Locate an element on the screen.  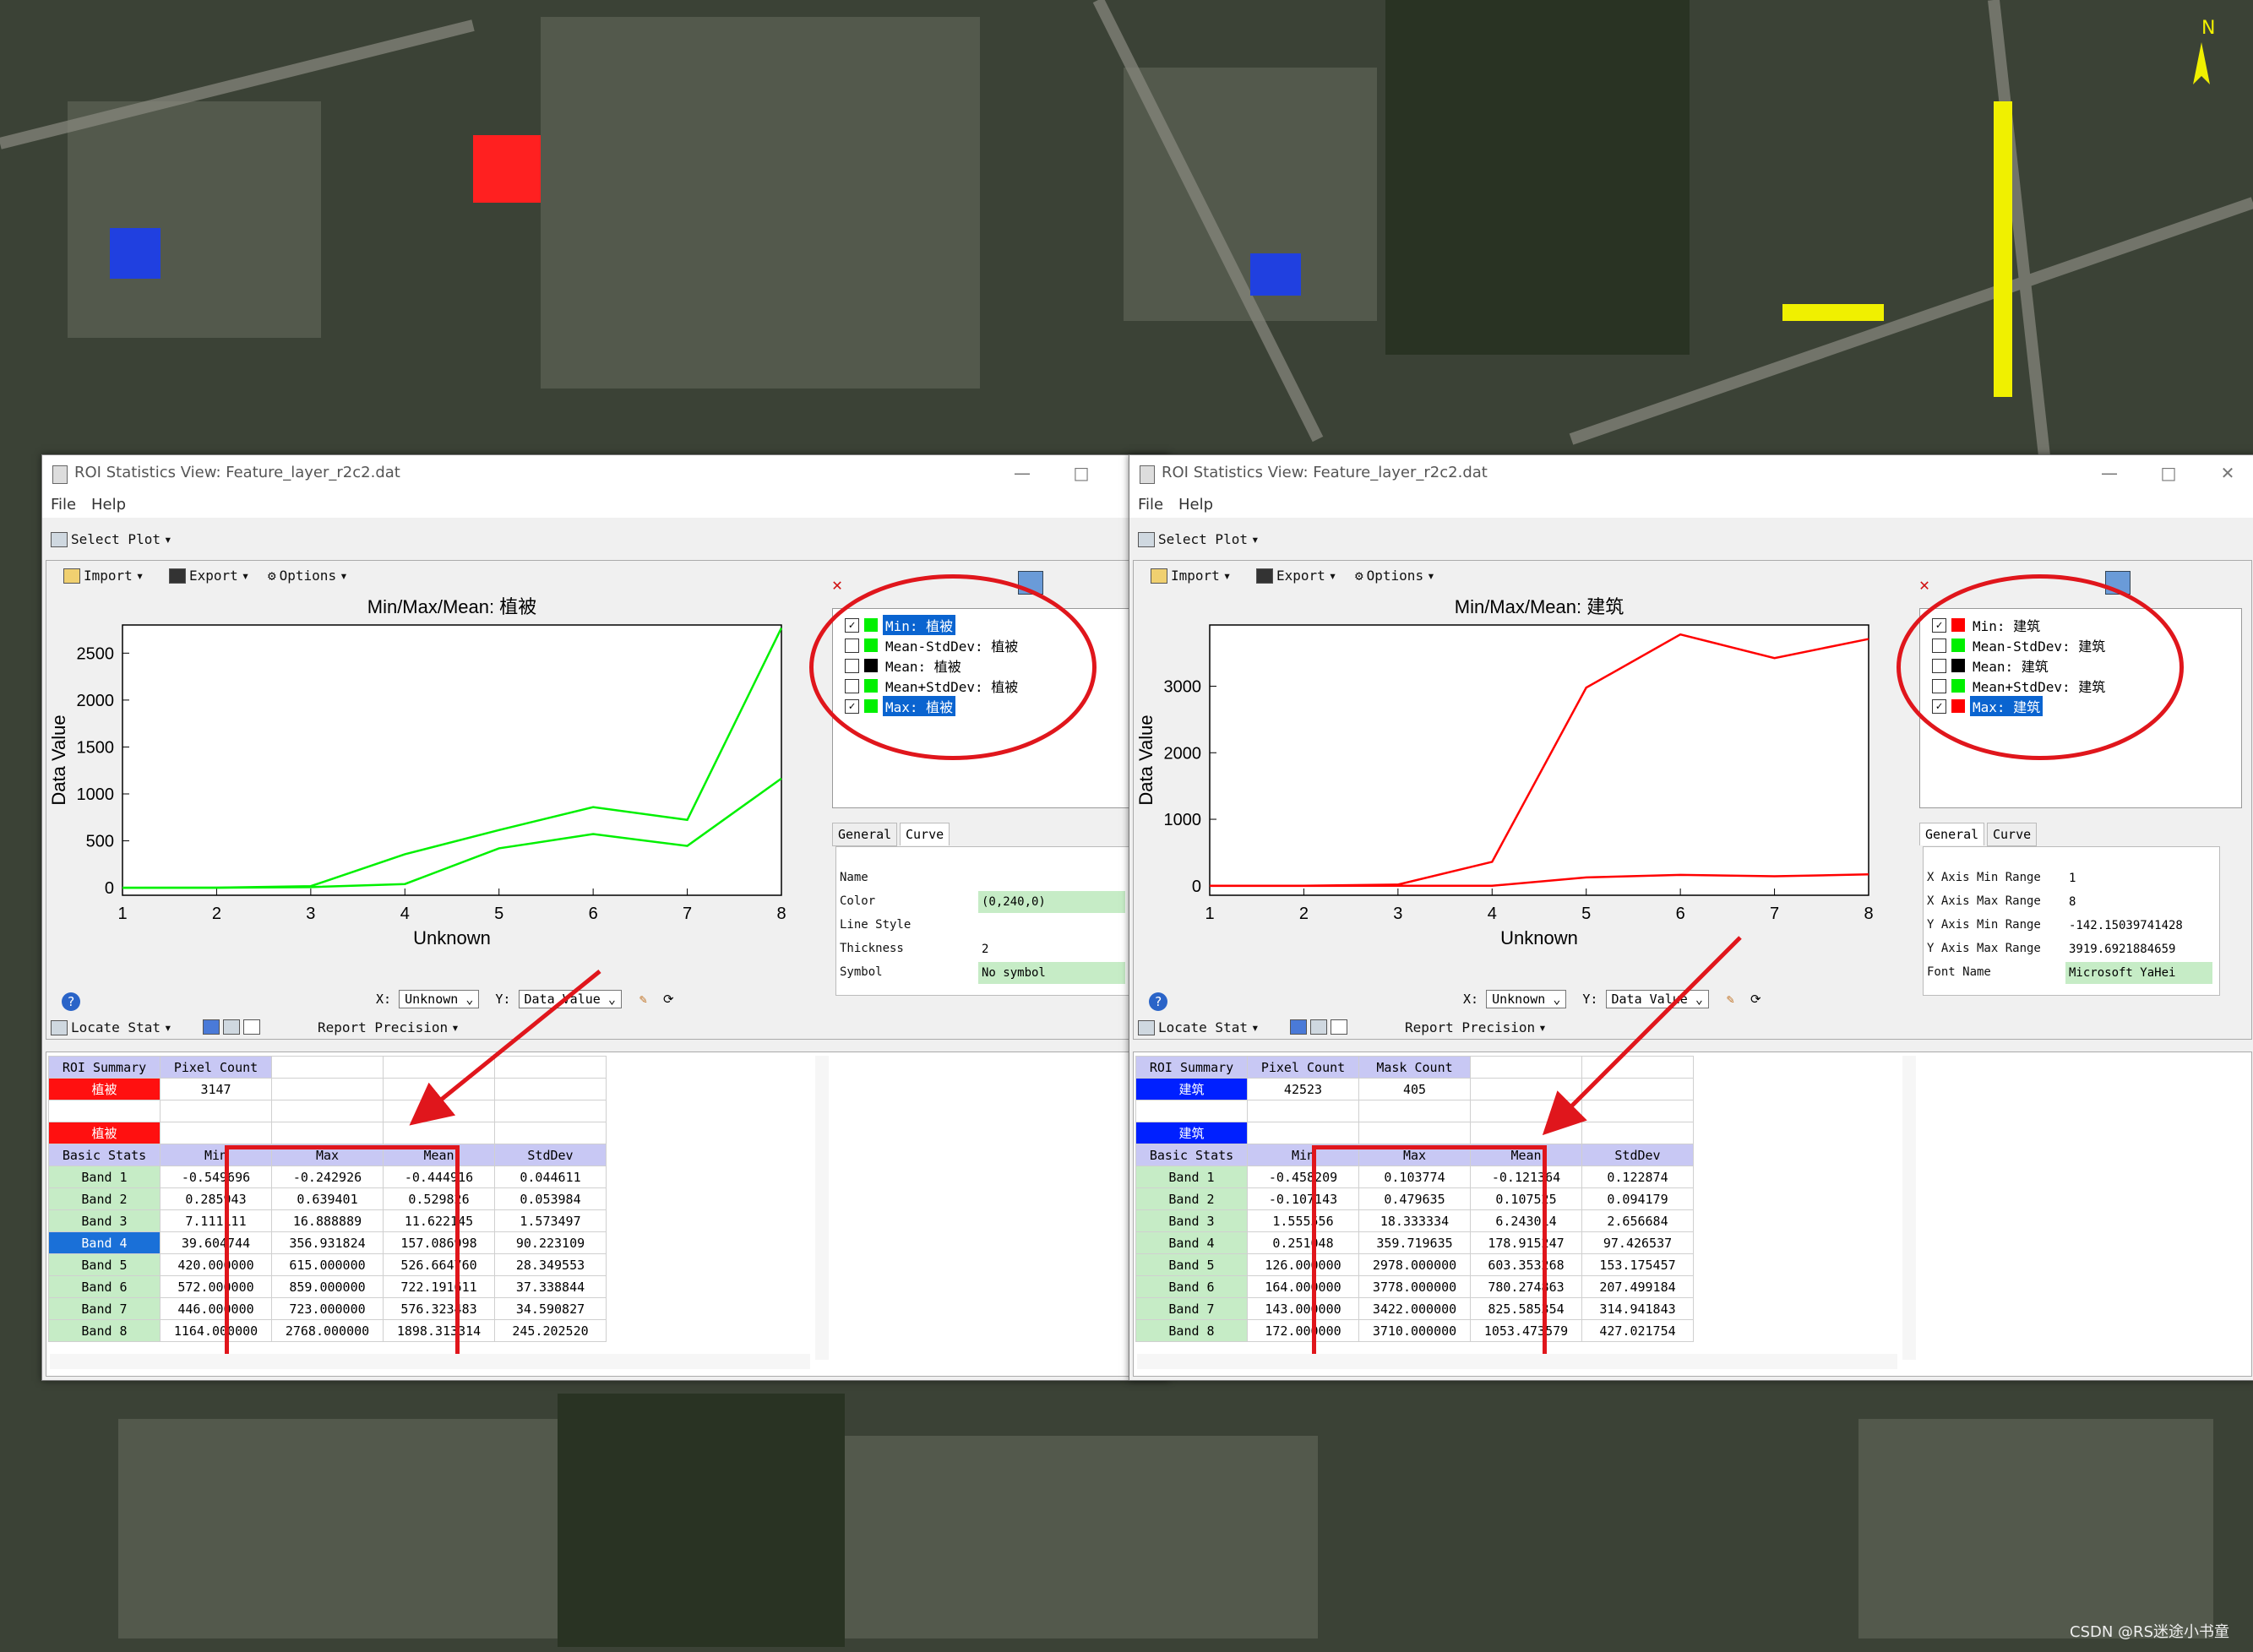
table-cell: -0.242926 is located at coordinates (327, 1177).